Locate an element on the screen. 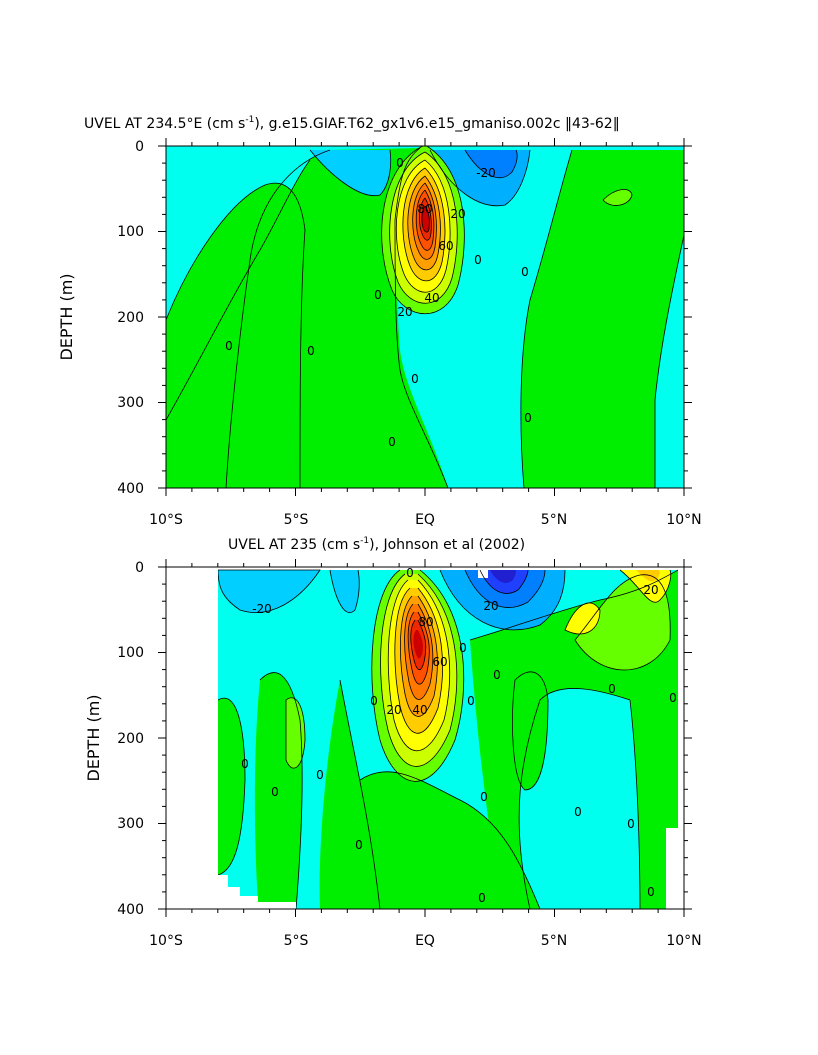 This screenshot has height=1055, width=818. top-x-tick-label: 5°S is located at coordinates (296, 520).